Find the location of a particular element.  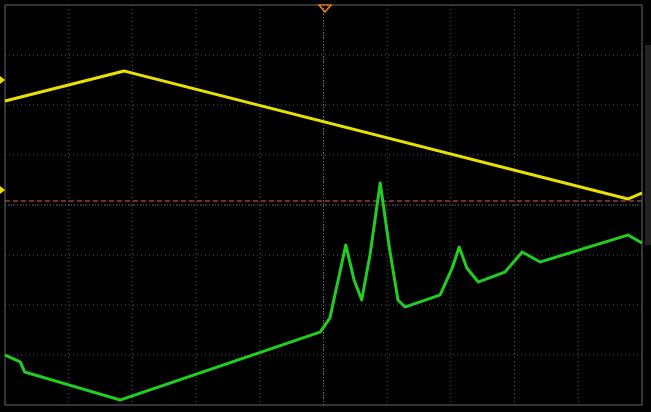

side-strip is located at coordinates (648, 145).